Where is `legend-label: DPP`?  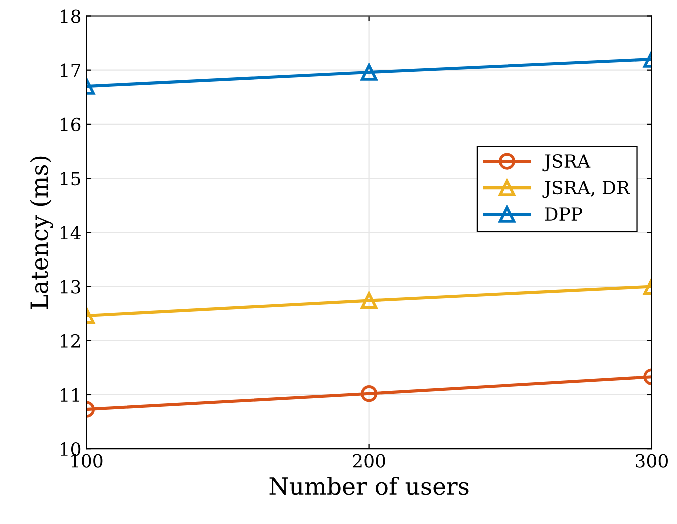
legend-label: DPP is located at coordinates (563, 214).